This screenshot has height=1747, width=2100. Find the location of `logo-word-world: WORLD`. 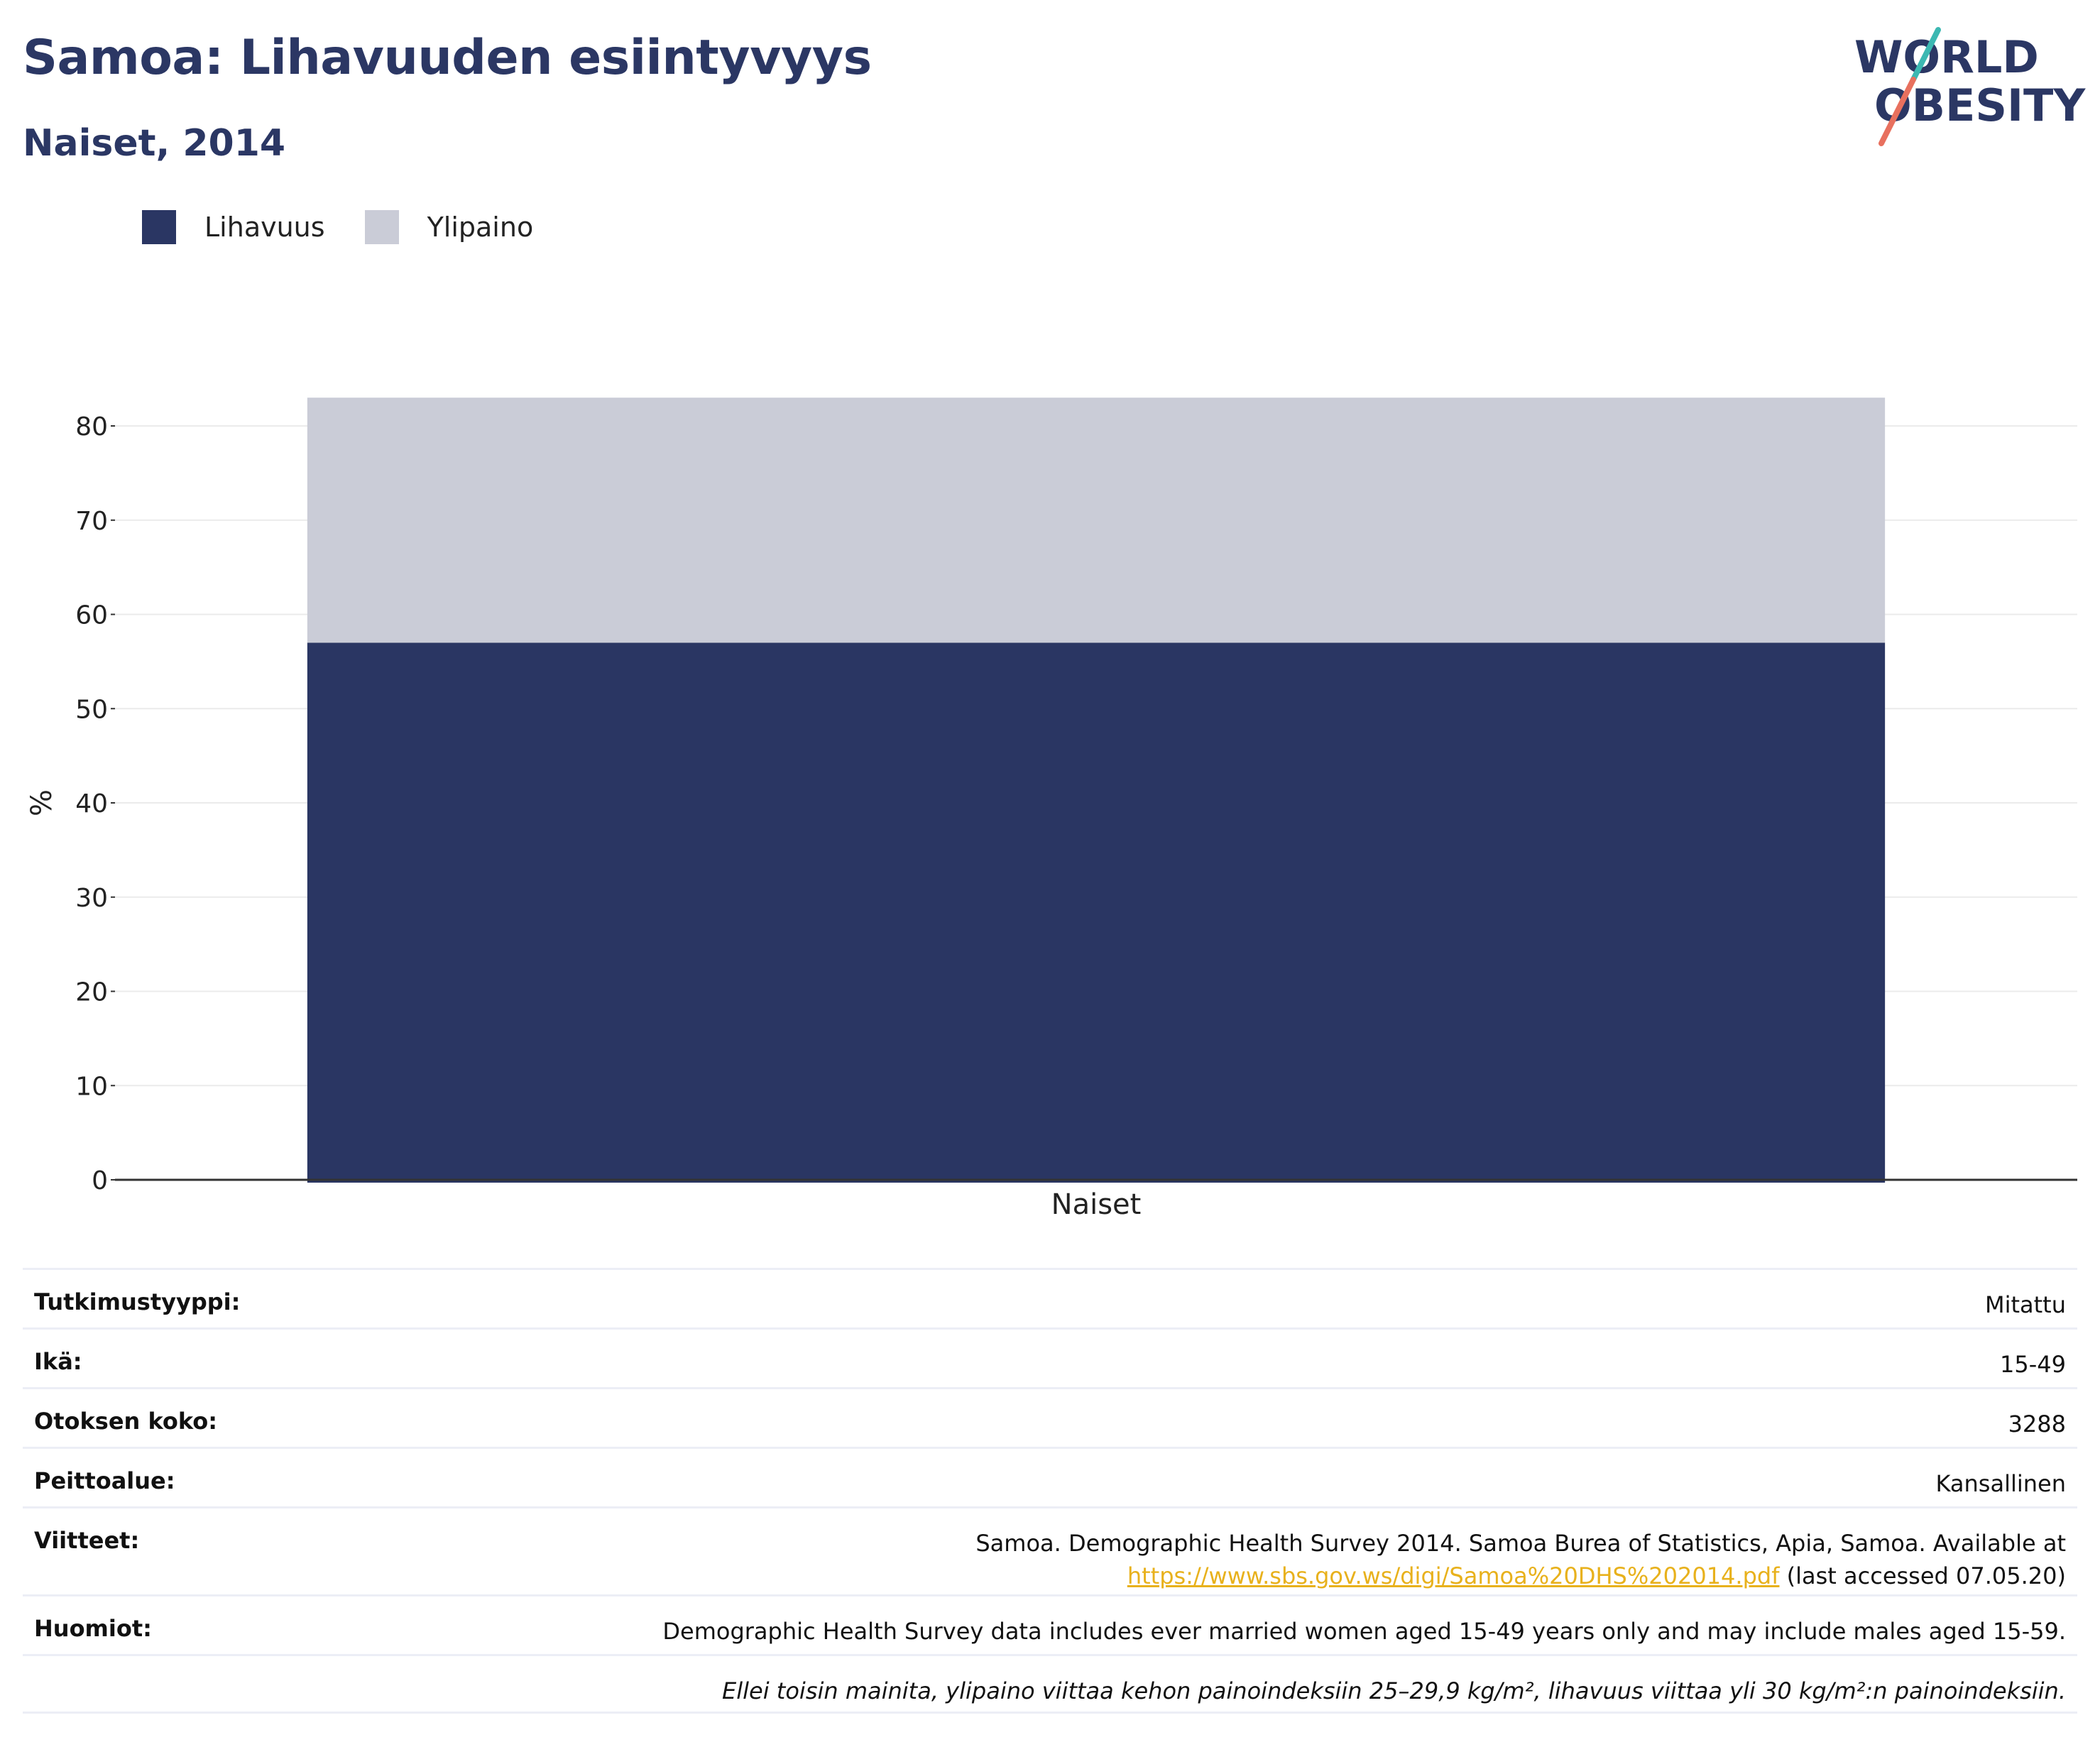

logo-word-world: WORLD is located at coordinates (1946, 57).